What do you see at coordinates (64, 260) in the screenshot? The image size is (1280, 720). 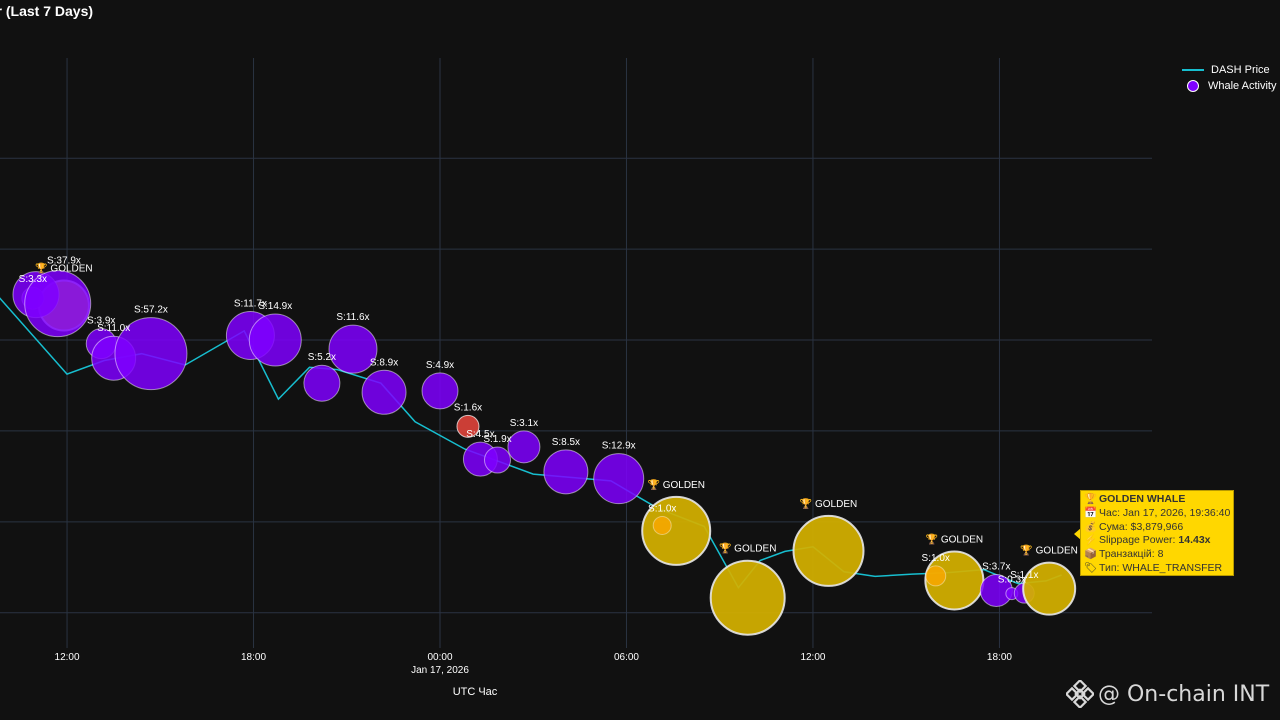 I see `slippage-label: S:37.9x` at bounding box center [64, 260].